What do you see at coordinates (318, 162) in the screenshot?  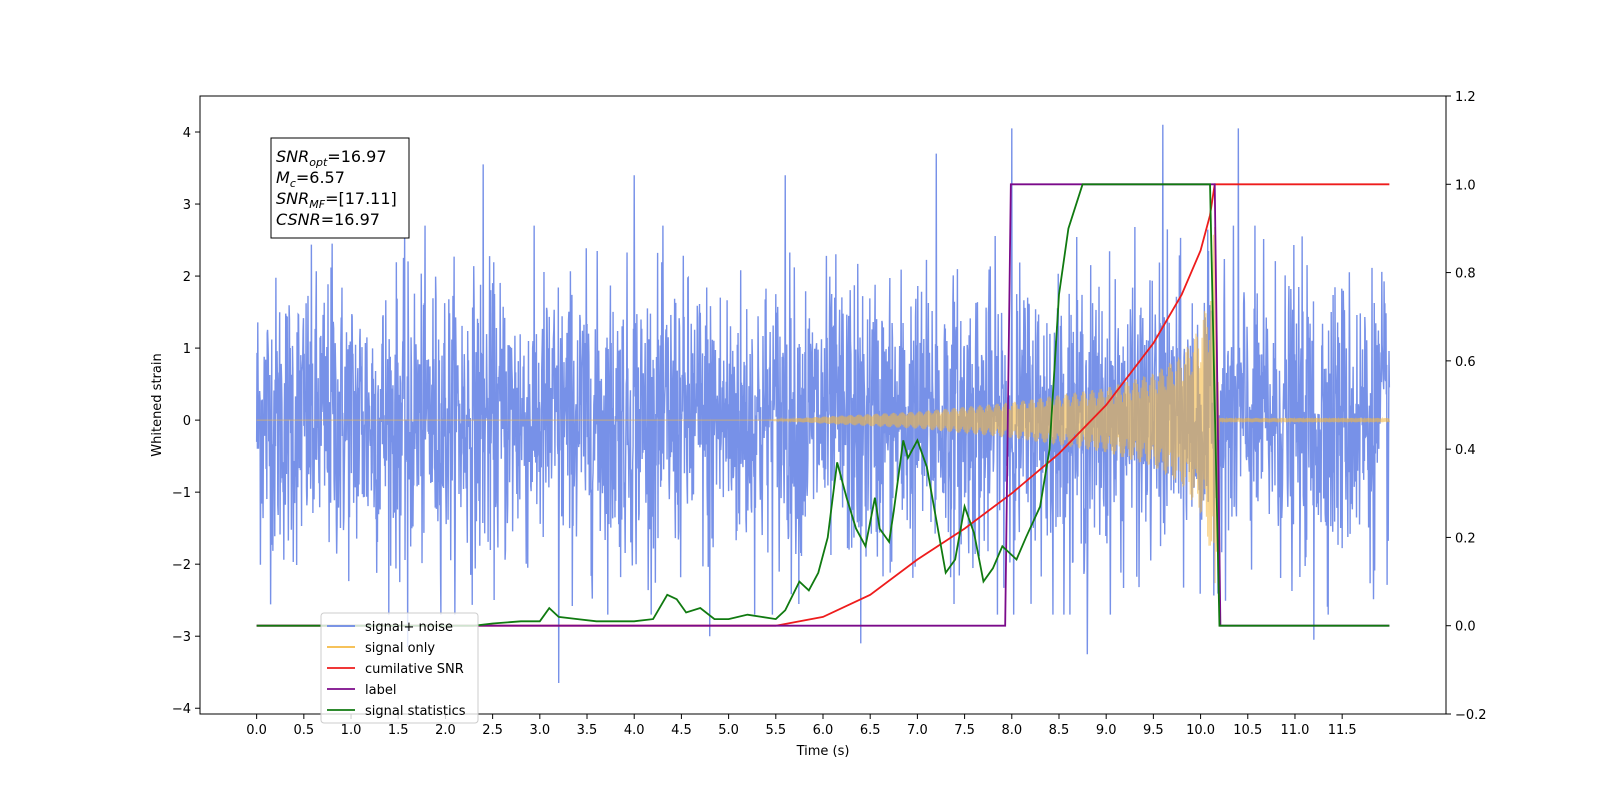 I see `annotation-subscript: opt` at bounding box center [318, 162].